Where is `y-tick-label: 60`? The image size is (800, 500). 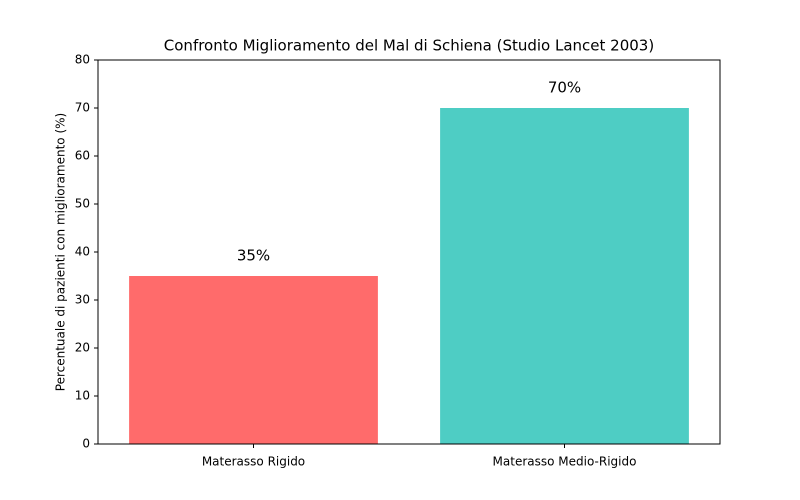 y-tick-label: 60 is located at coordinates (82, 156).